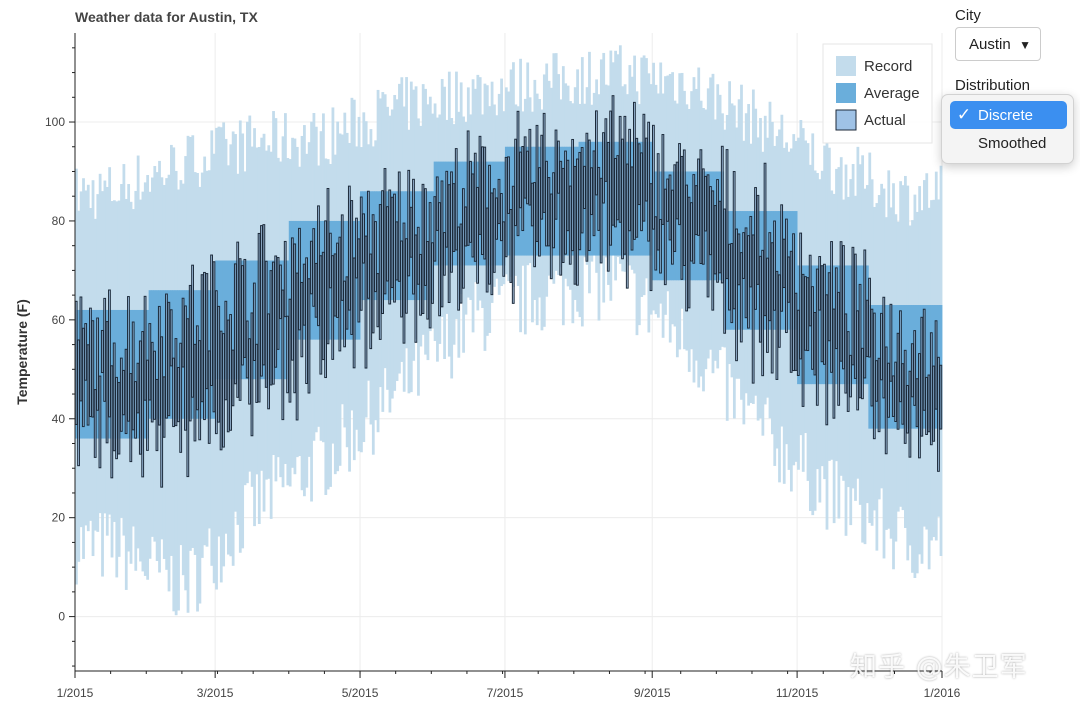 The width and height of the screenshot is (1080, 710). What do you see at coordinates (942, 693) in the screenshot?
I see `x-tick-label: 1/2016` at bounding box center [942, 693].